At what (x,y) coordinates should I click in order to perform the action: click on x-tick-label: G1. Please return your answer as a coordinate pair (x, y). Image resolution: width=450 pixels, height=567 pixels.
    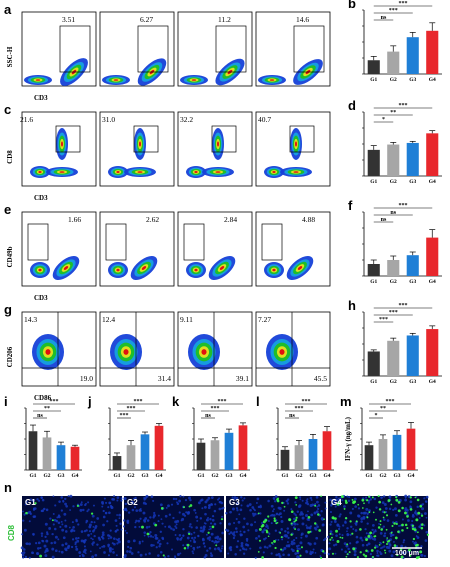
    Looking at the image, I should click on (200, 476).